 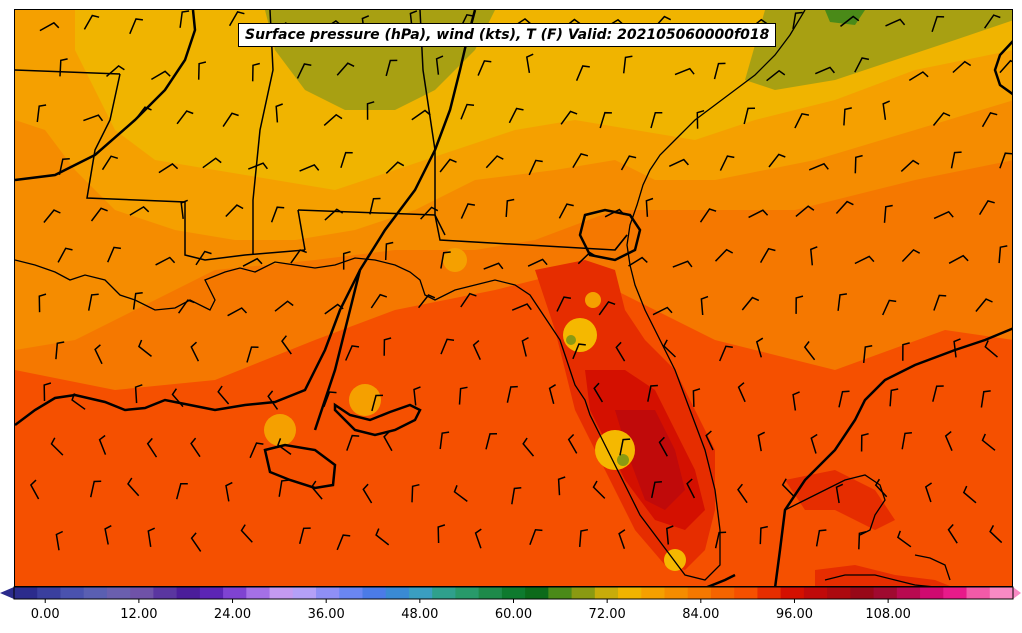 What do you see at coordinates (513, 614) in the screenshot?
I see `colorbar-tick-label: 60.00` at bounding box center [513, 614].